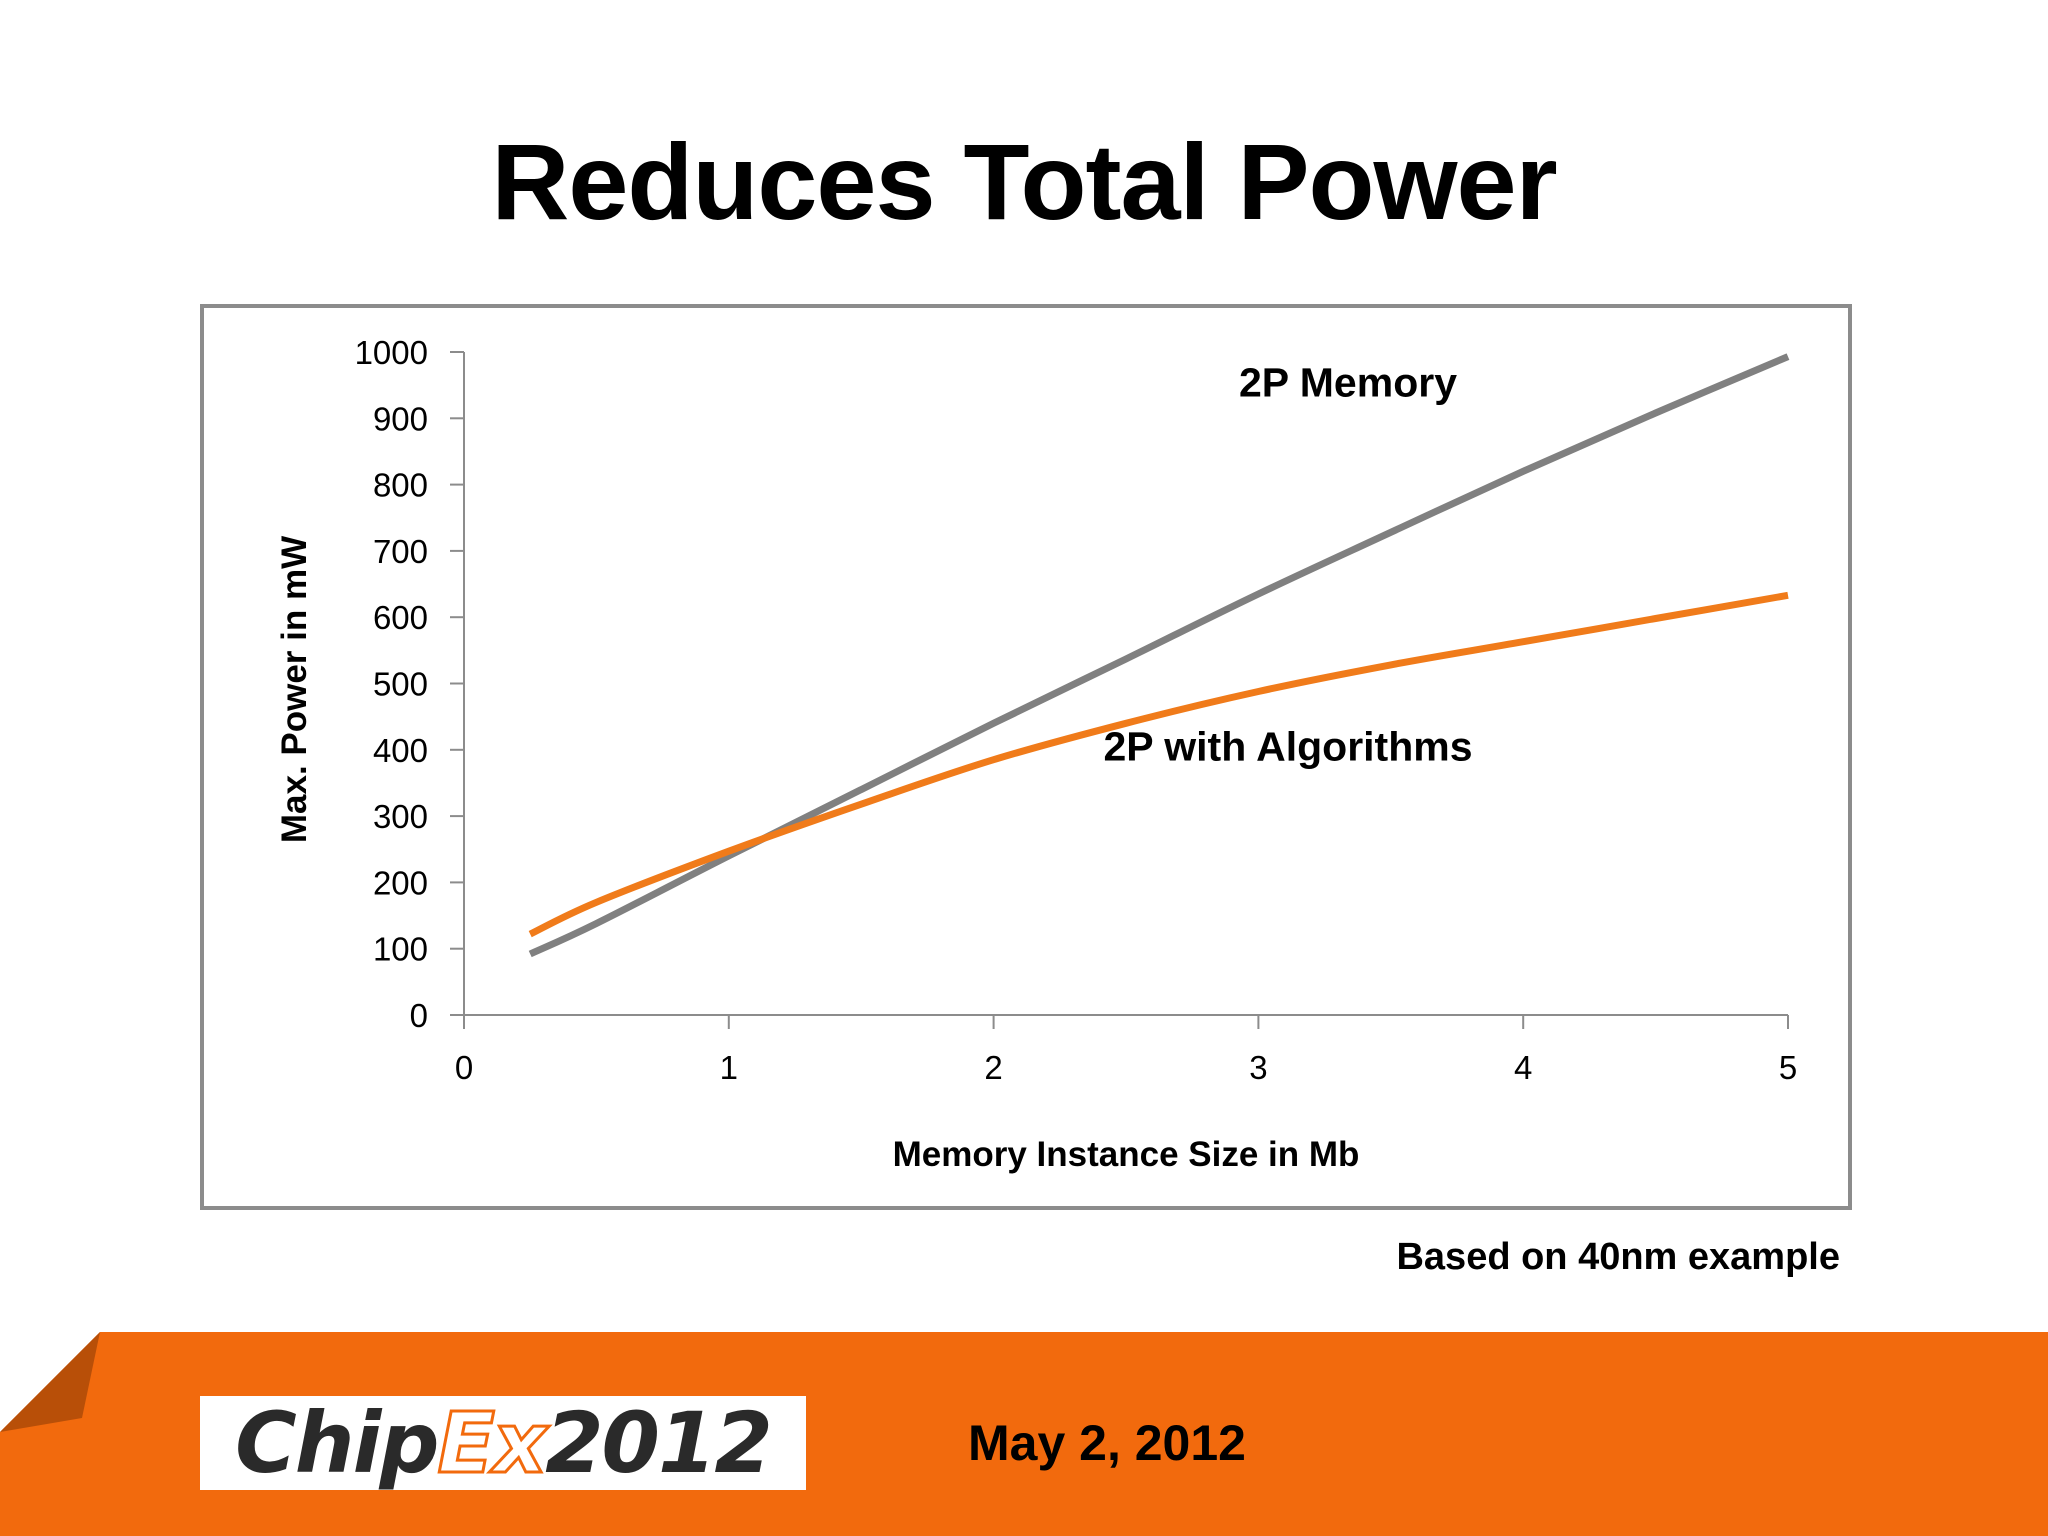 The width and height of the screenshot is (2048, 1536). Describe the element at coordinates (1258, 1067) in the screenshot. I see `x-tick-label: 3` at that location.